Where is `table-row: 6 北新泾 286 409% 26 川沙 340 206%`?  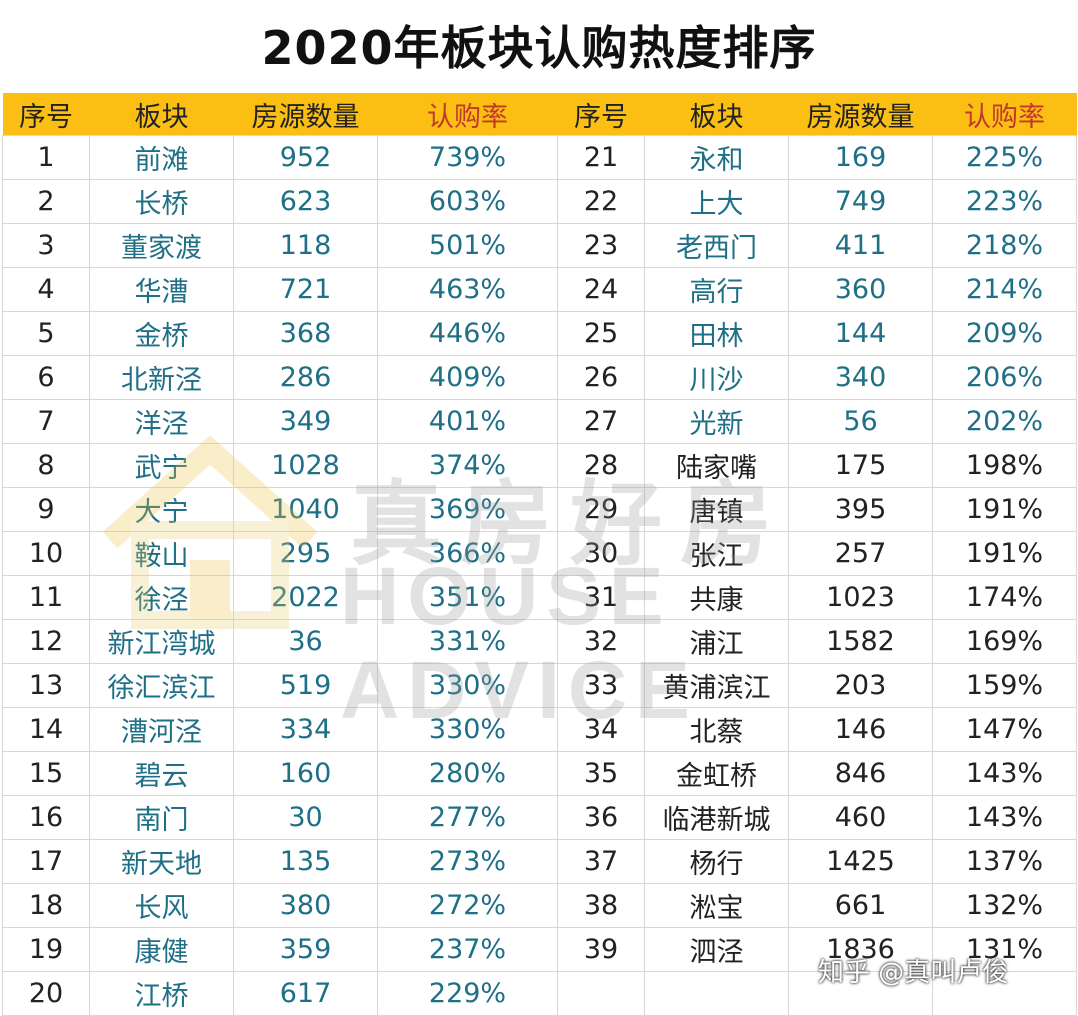
table-row: 6 北新泾 286 409% 26 川沙 340 206% is located at coordinates (539, 377).